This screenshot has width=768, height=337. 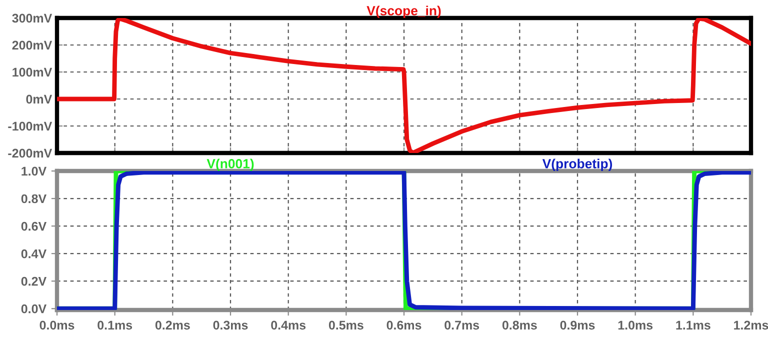 I want to click on y-tick-label: -100mV, so click(x=30, y=126).